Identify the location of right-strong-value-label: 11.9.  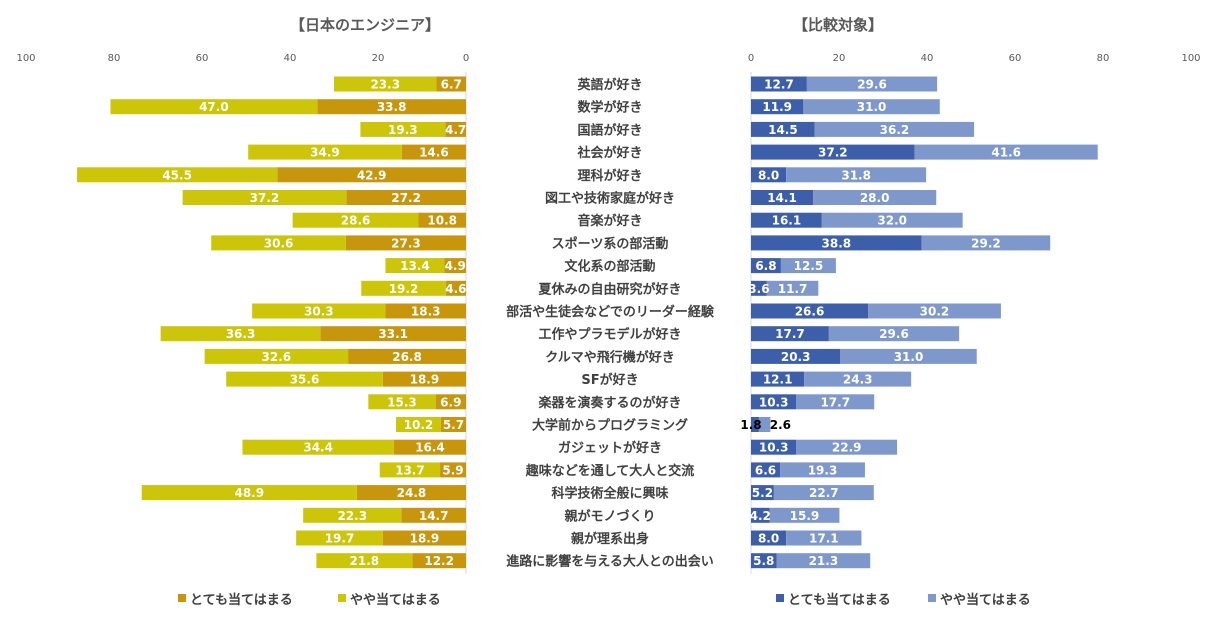
(777, 107).